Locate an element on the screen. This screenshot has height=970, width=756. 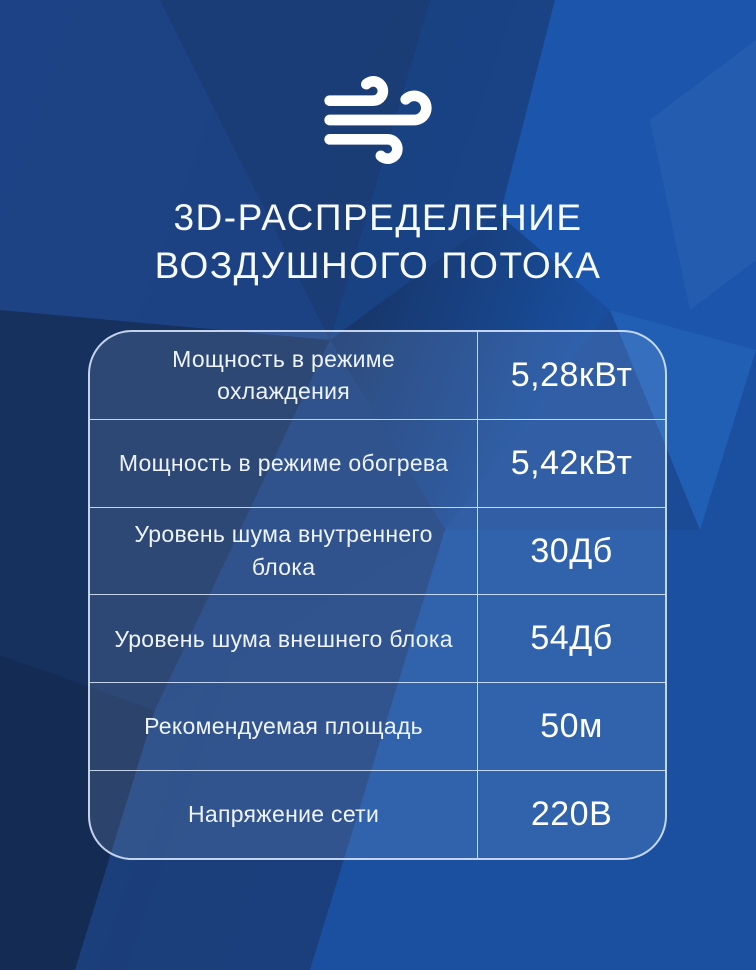
spec-value-outdoor-noise: 54Дб is located at coordinates (571, 638).